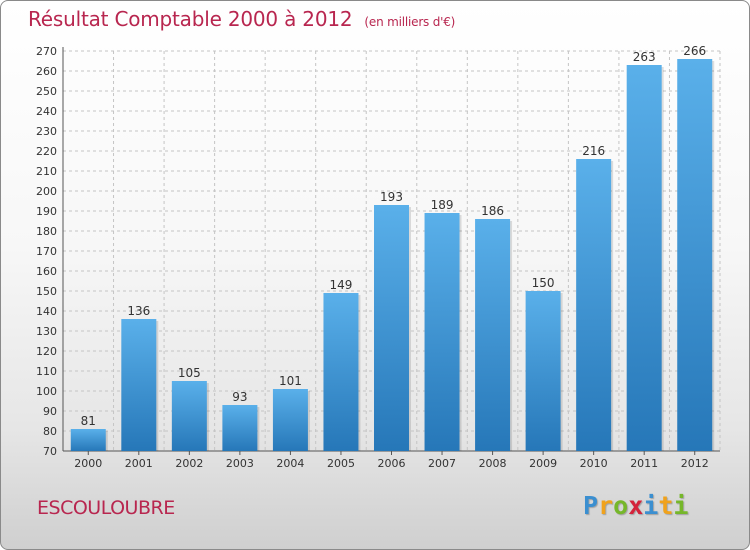  I want to click on logo-letter: t, so click(666, 505).